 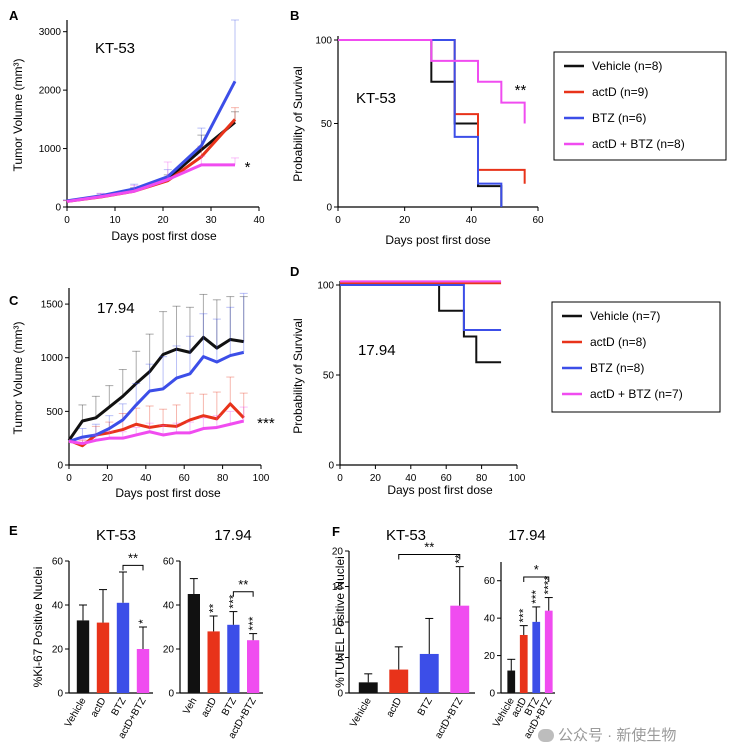 I want to click on panel-label: D, so click(x=294, y=271).